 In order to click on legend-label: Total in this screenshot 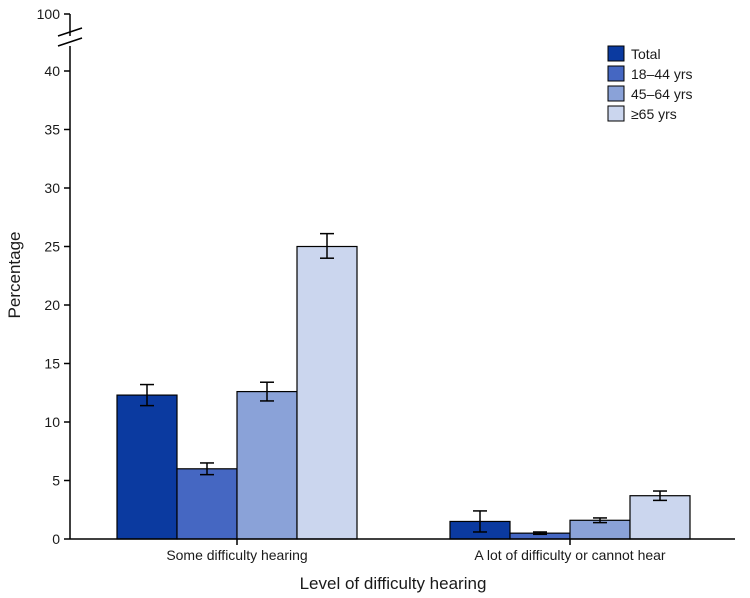, I will do `click(646, 54)`.